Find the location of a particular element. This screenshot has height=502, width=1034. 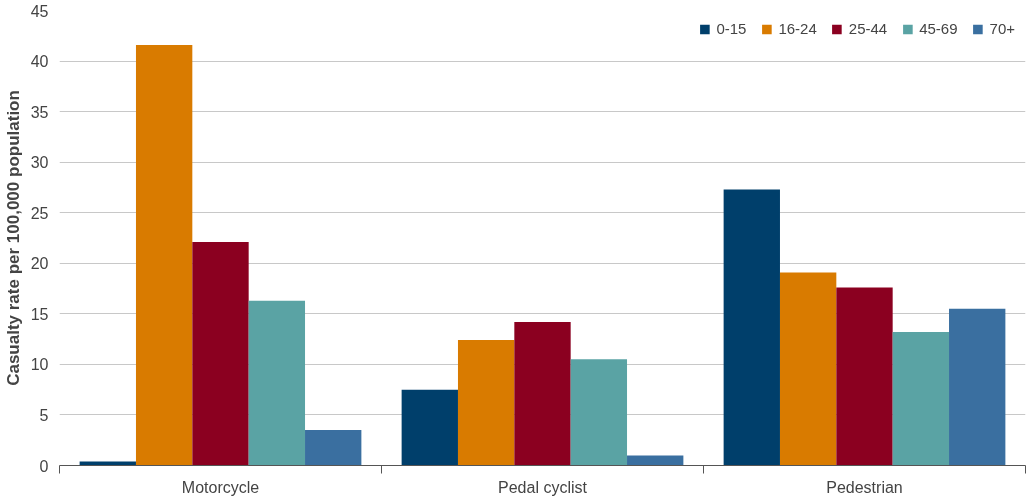

legend-label: 16-24 is located at coordinates (797, 28).